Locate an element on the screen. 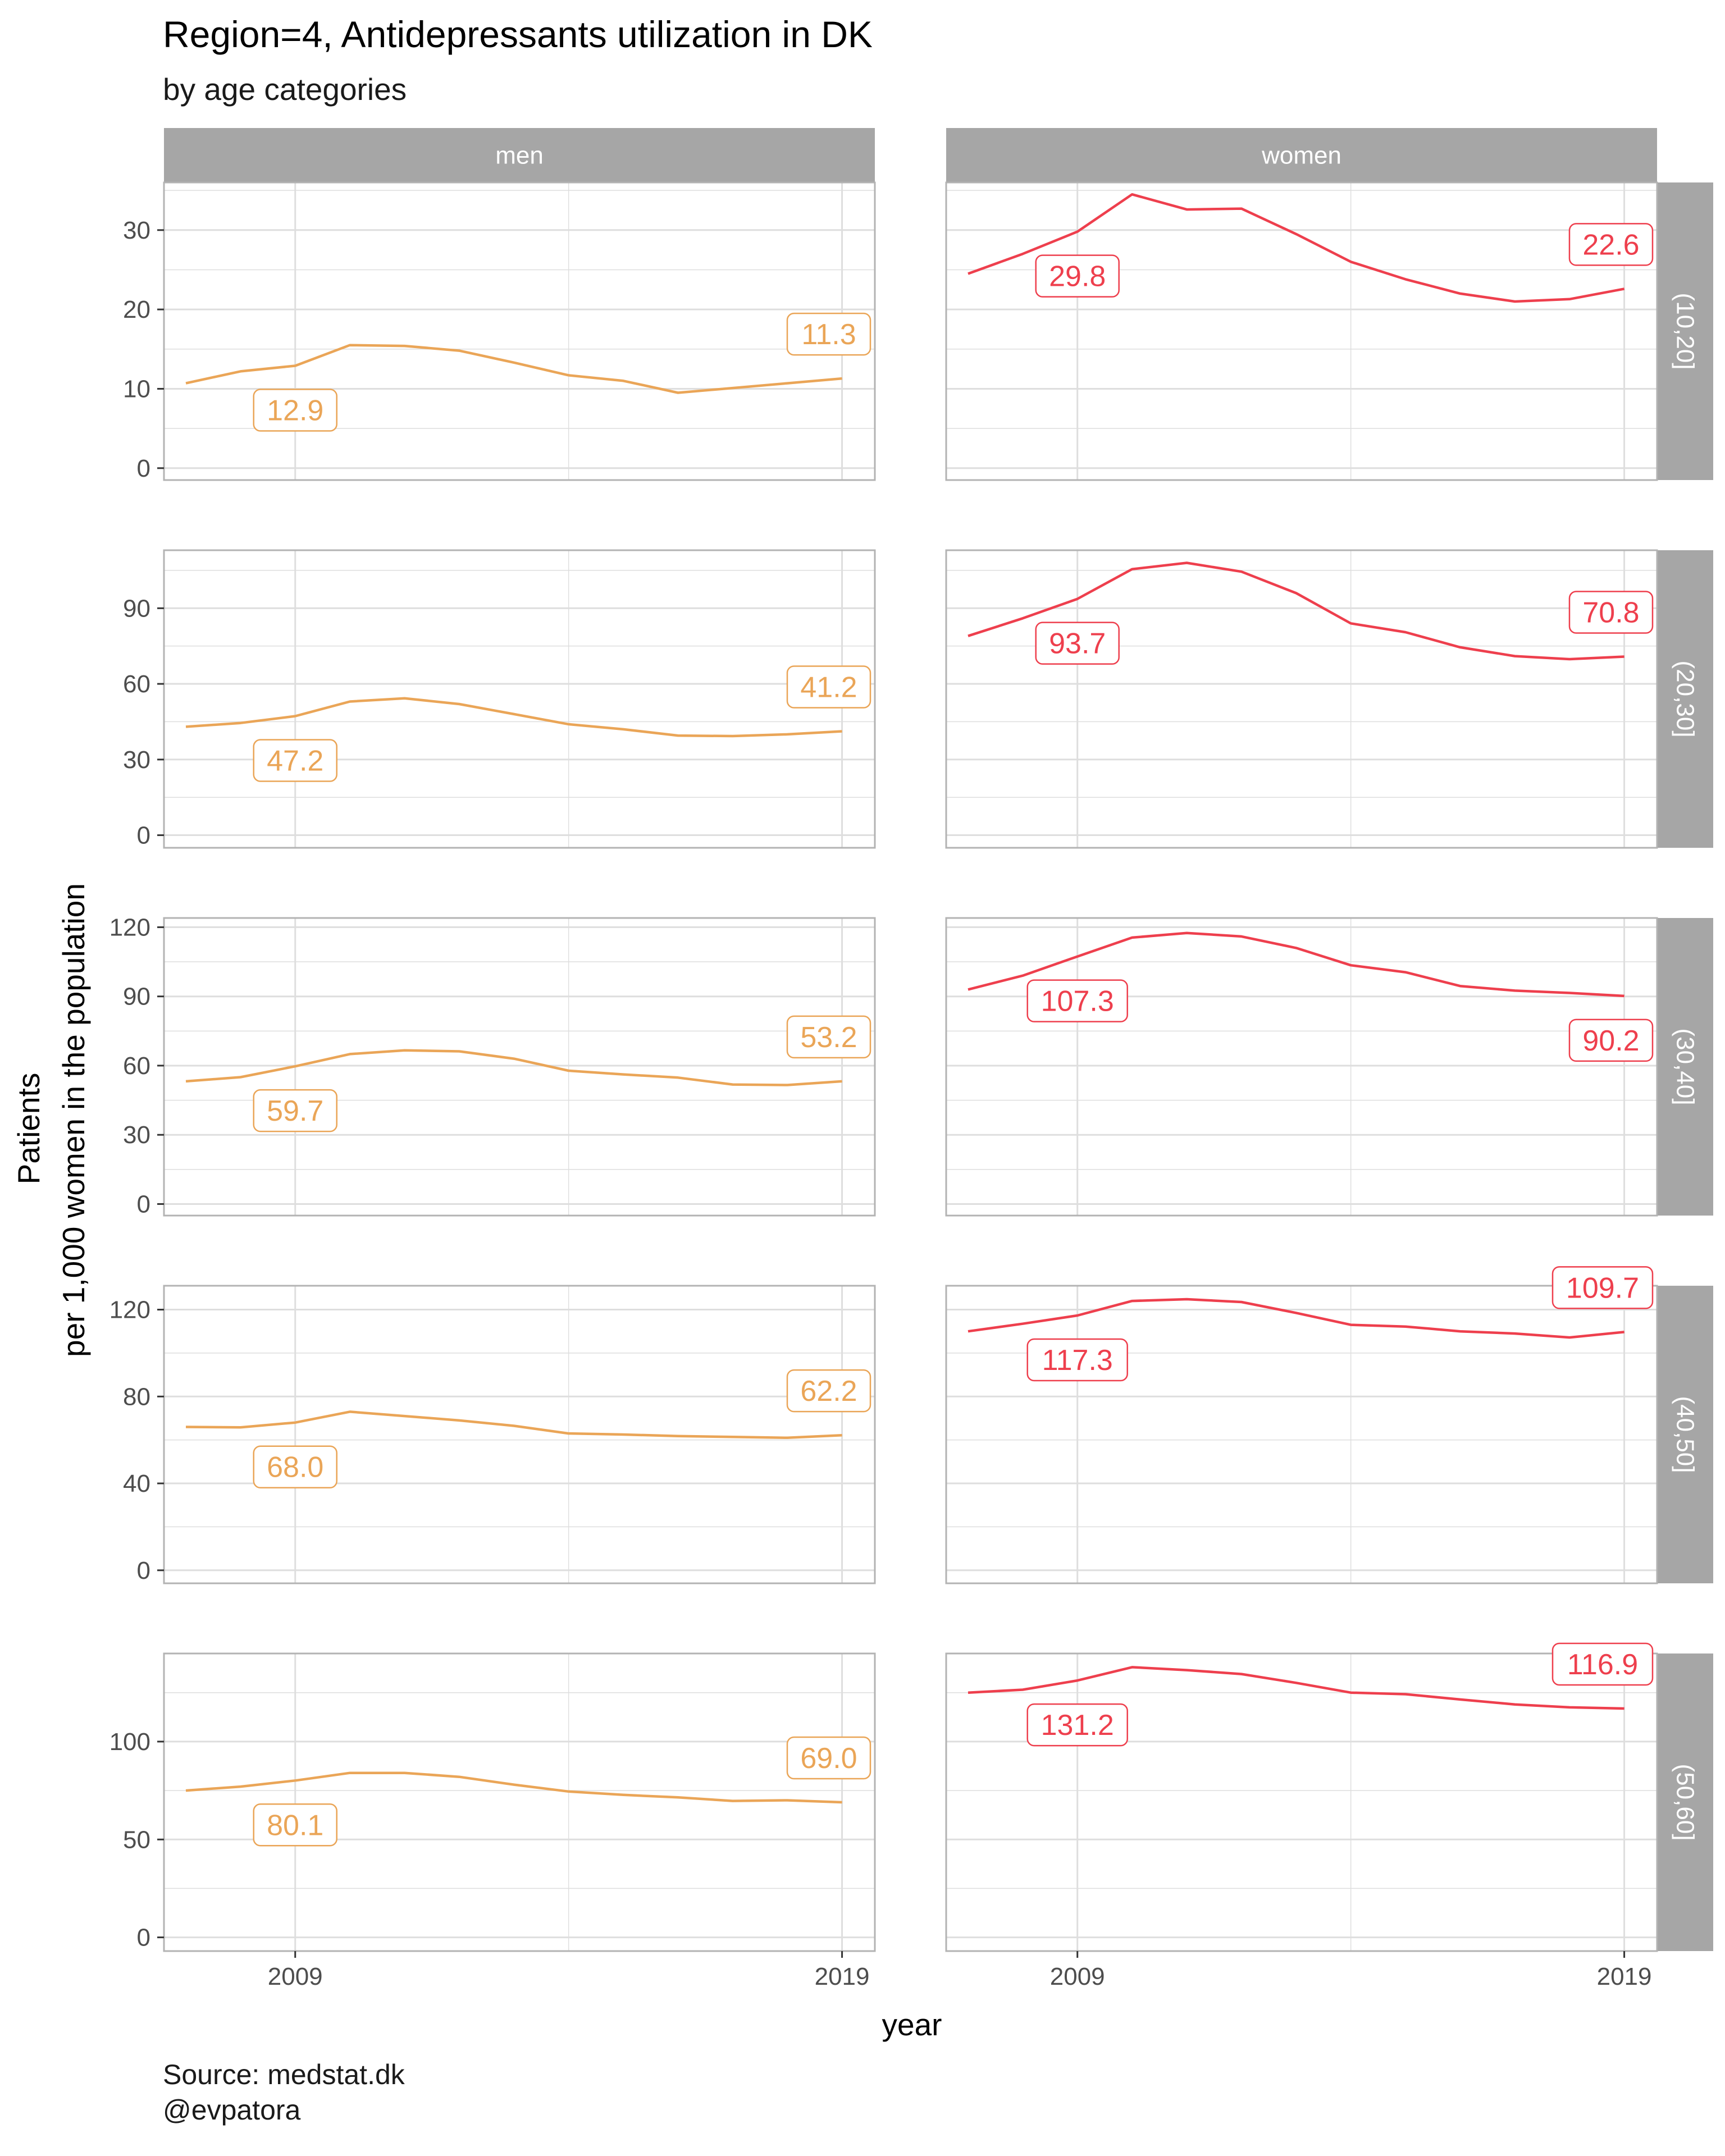 This screenshot has height=2156, width=1725. row-strip-label-3: (40,50] is located at coordinates (1685, 1434).